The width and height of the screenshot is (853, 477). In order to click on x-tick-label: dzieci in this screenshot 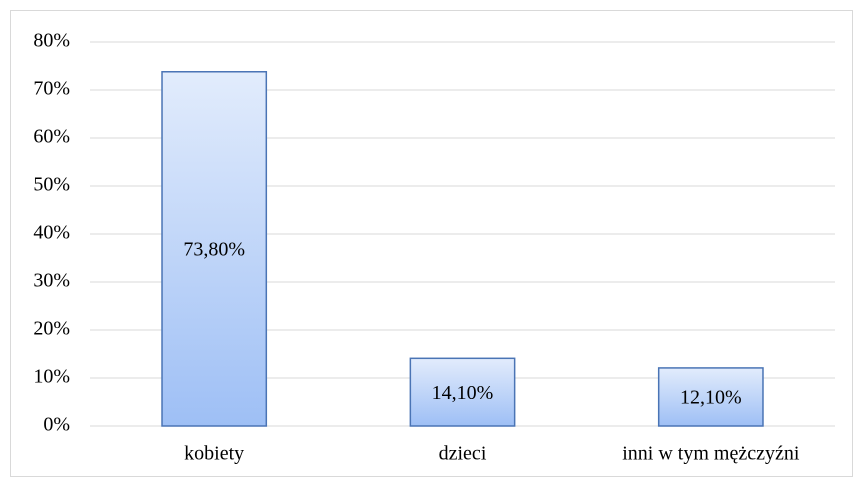, I will do `click(463, 454)`.